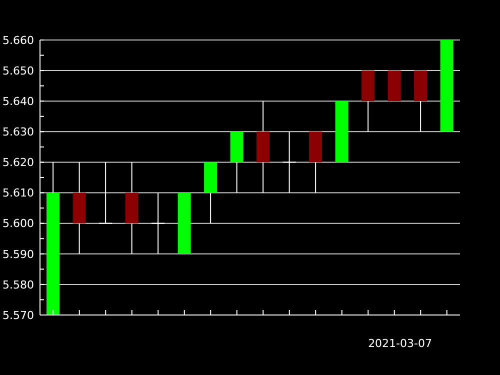 The image size is (500, 375). Describe the element at coordinates (18, 285) in the screenshot. I see `y-tick-label: 5.580` at that location.